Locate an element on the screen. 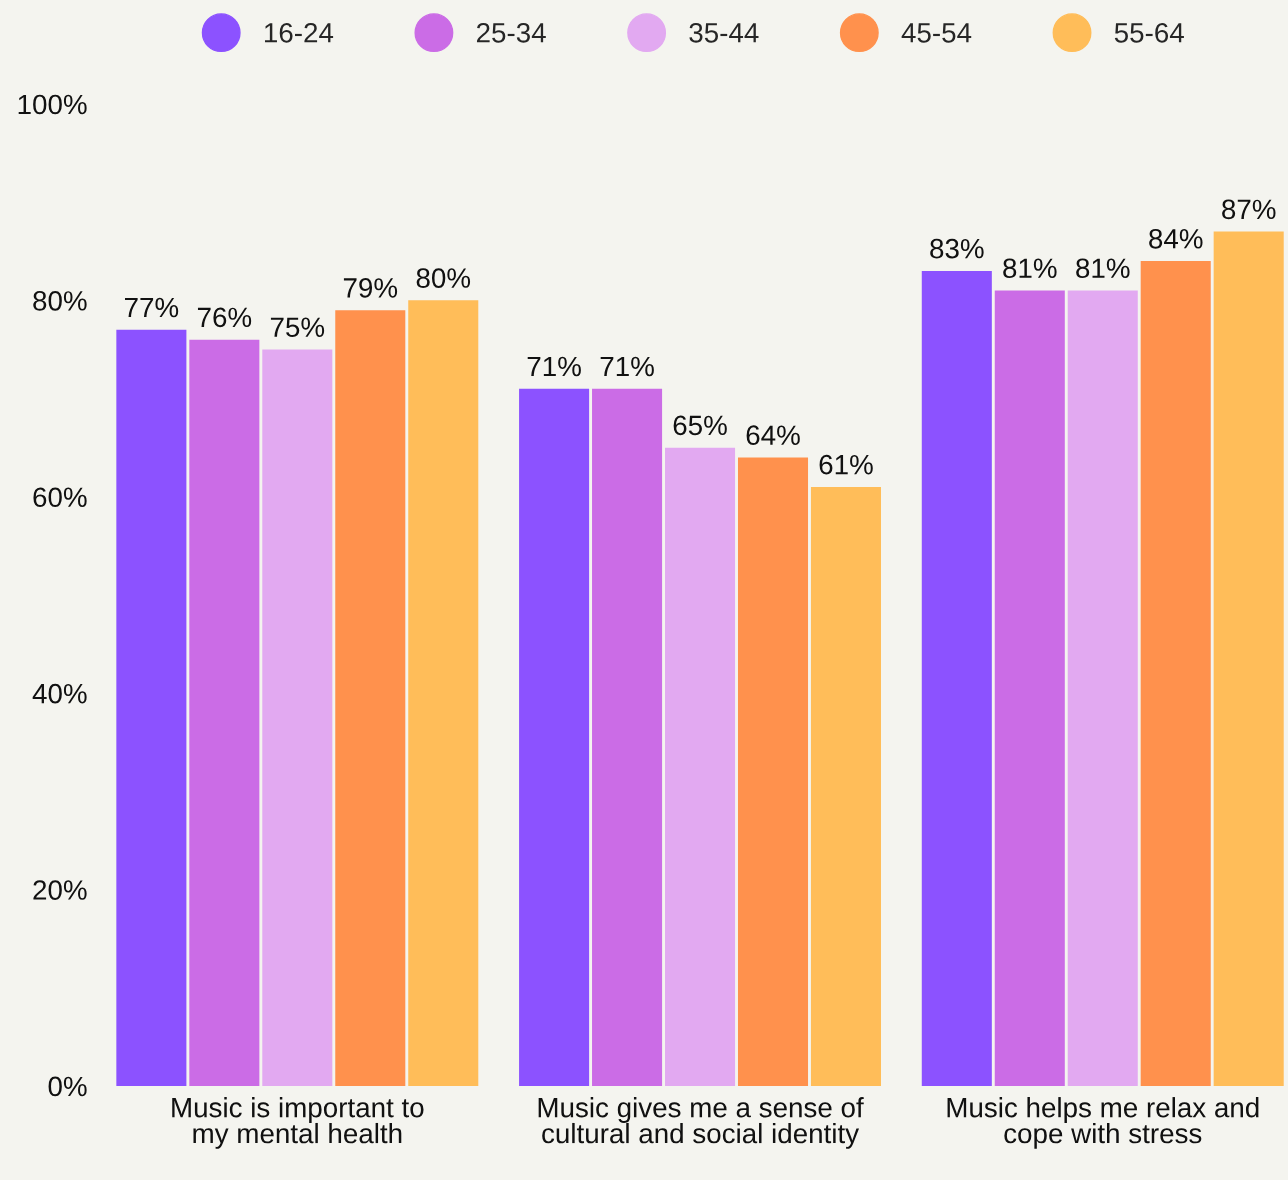  data-label: 84% is located at coordinates (1176, 238).